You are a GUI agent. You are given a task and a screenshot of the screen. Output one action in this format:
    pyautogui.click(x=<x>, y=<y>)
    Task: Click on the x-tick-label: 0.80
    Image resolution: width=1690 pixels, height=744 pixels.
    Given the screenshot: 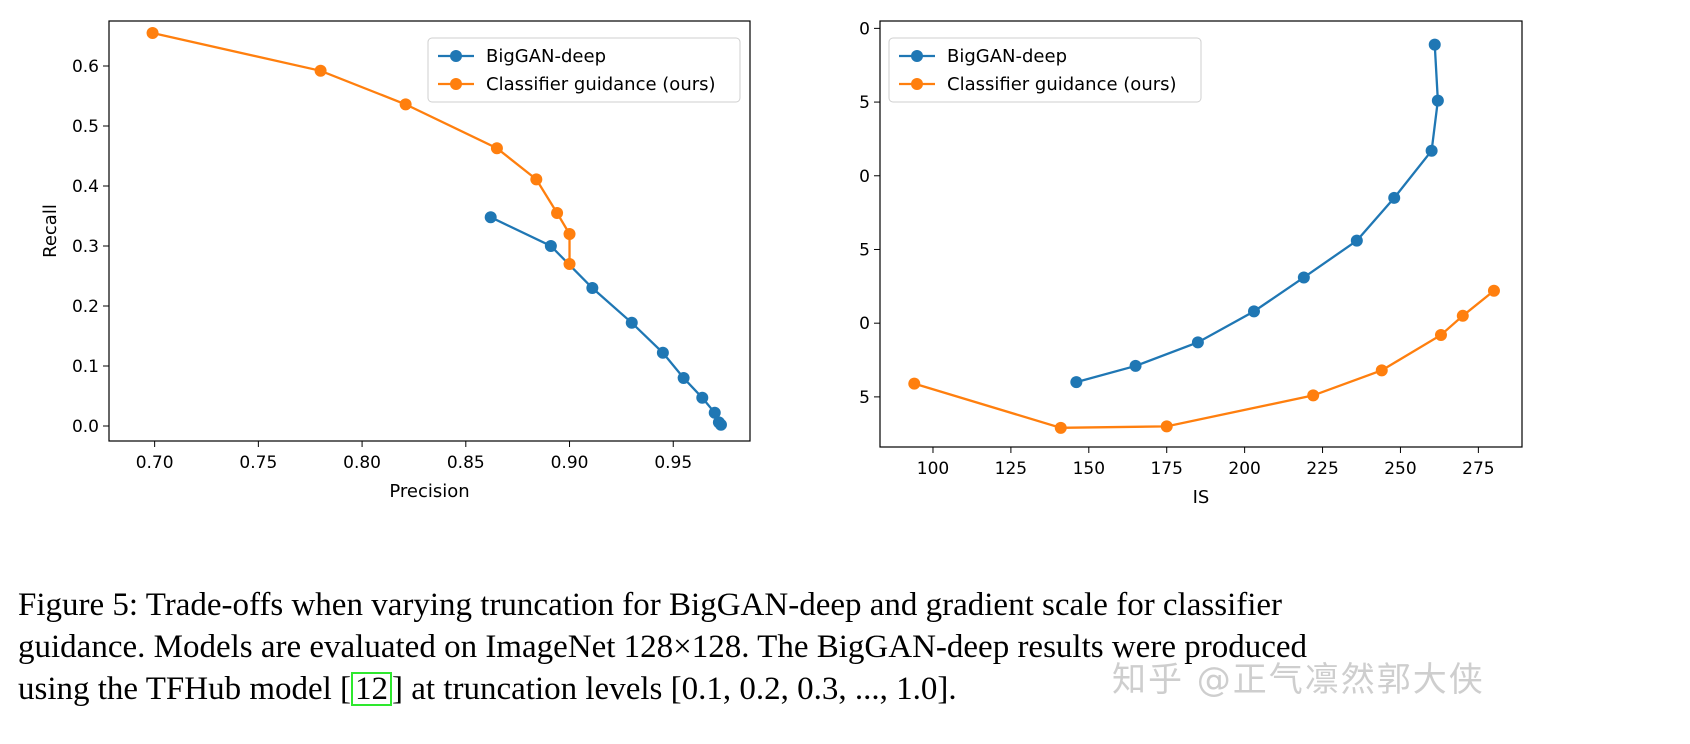 What is the action you would take?
    pyautogui.click(x=362, y=463)
    